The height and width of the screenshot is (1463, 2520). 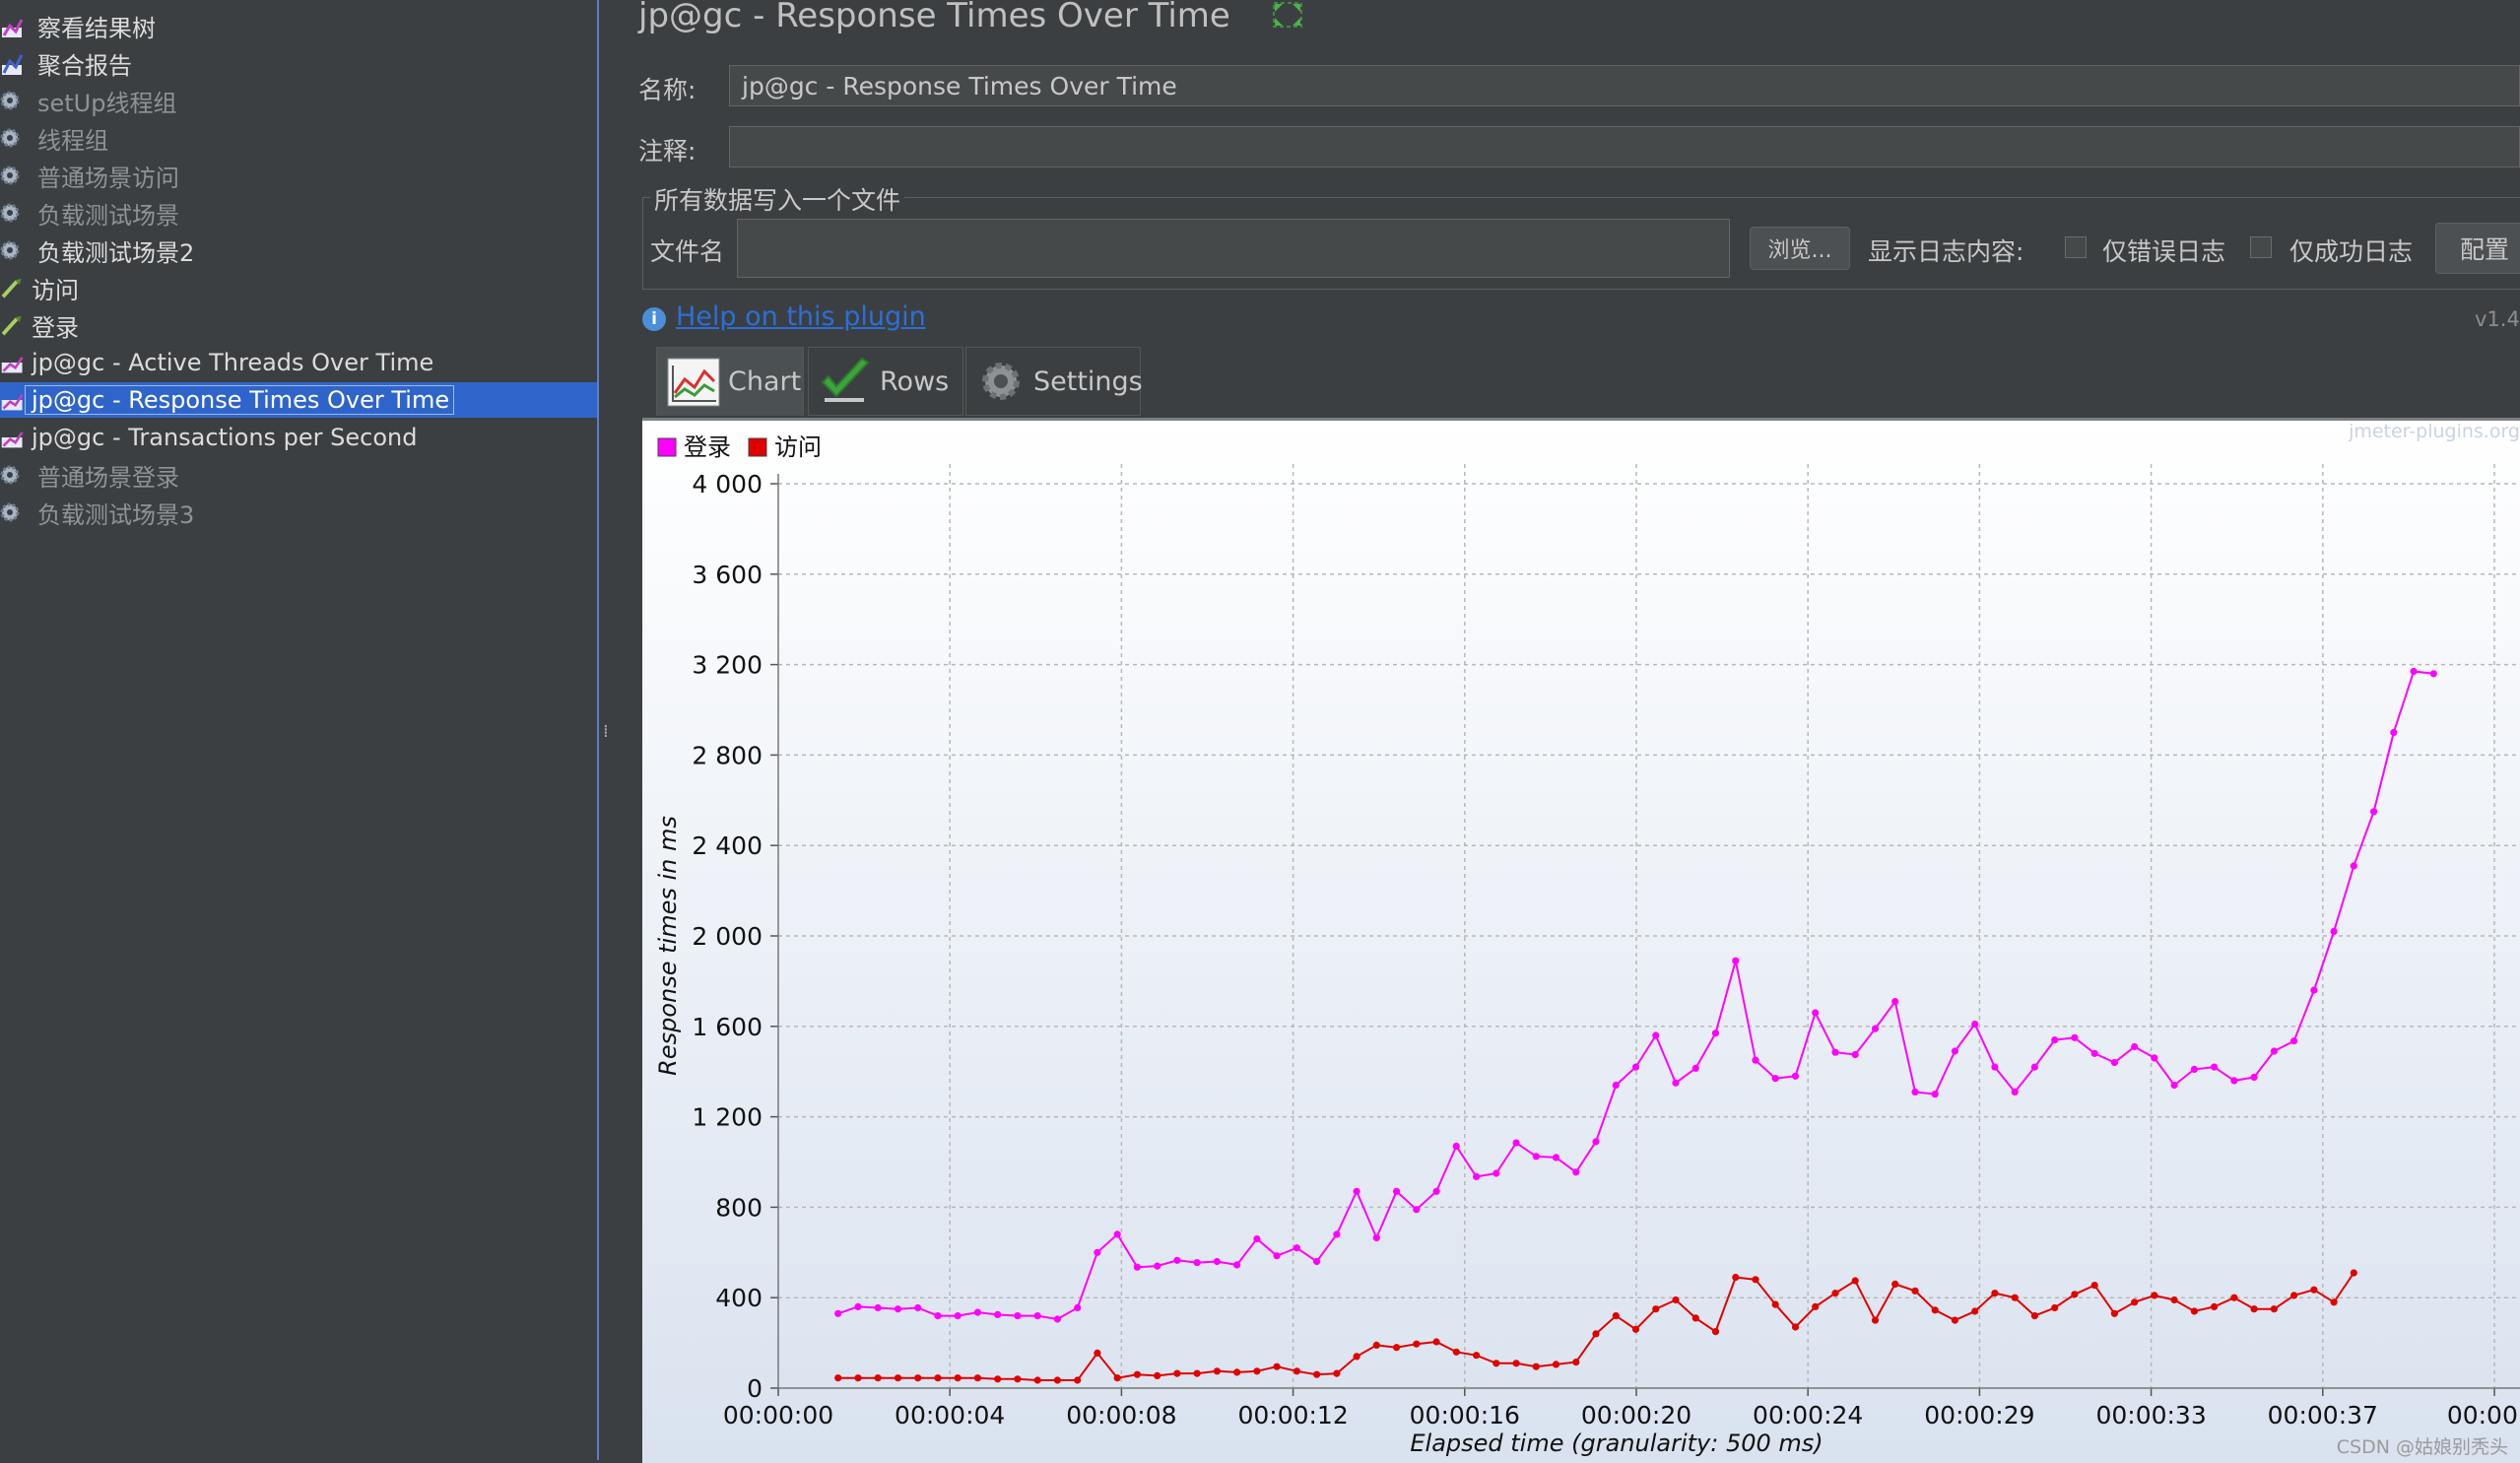 I want to click on help-link: Help on this plugin, so click(x=801, y=316).